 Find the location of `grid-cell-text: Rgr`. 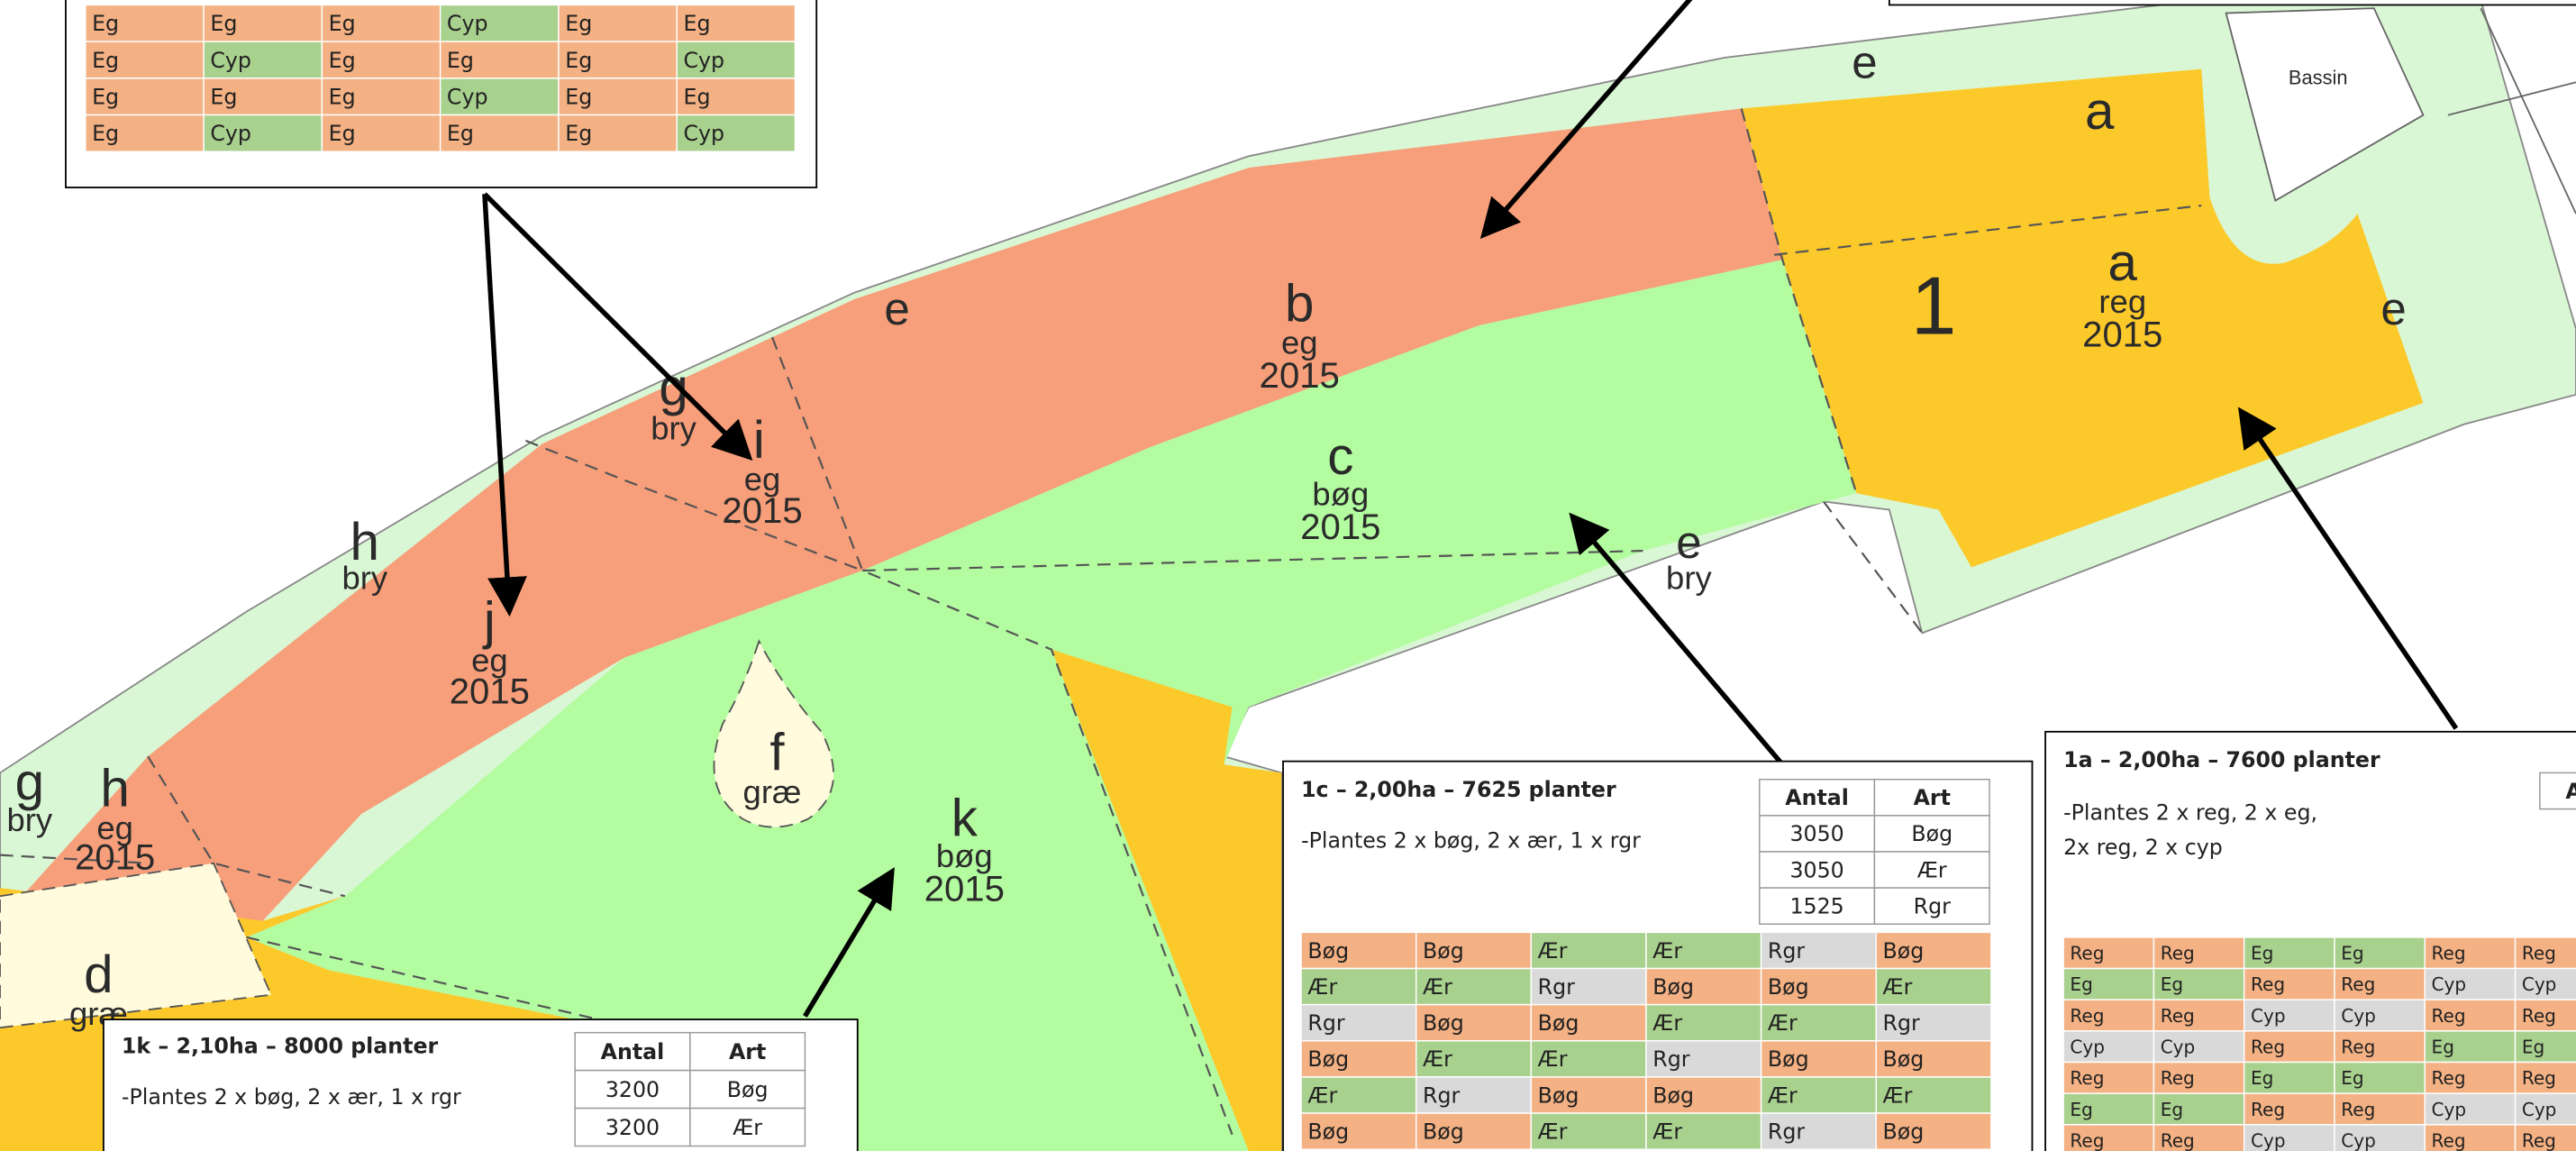

grid-cell-text: Rgr is located at coordinates (1786, 1131).